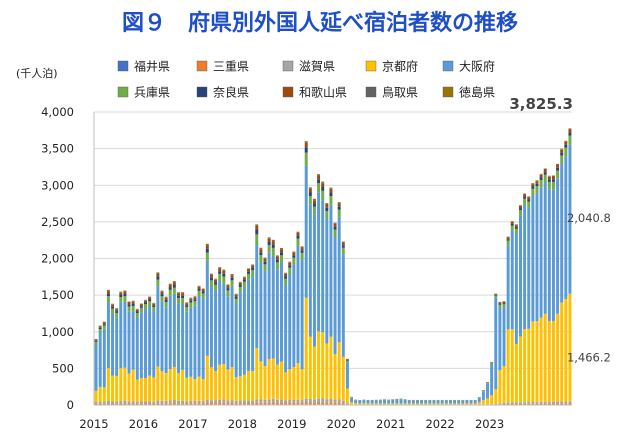 This screenshot has height=442, width=640. I want to click on y-tick-label: 2,500, so click(57, 222).